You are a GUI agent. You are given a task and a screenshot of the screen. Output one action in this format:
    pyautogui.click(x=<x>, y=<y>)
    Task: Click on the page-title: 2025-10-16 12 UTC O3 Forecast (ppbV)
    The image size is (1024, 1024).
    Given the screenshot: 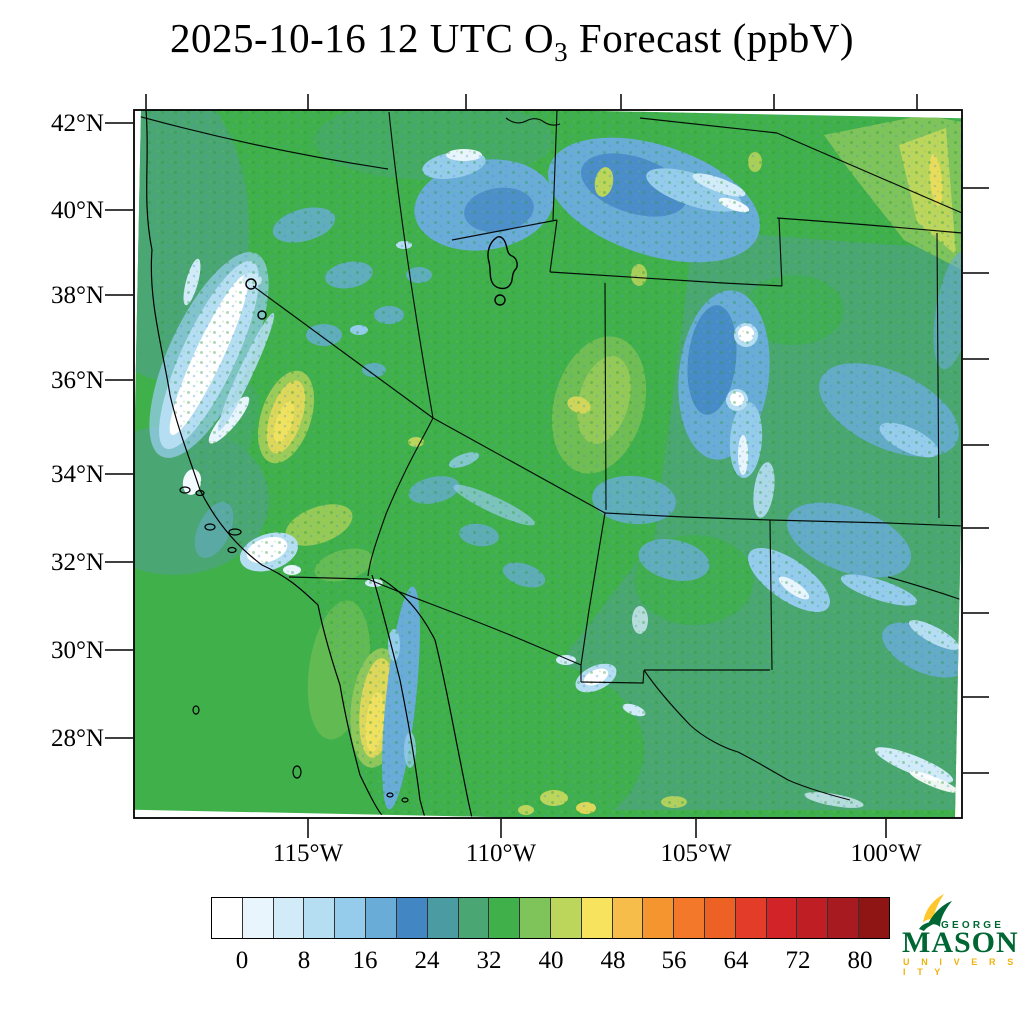 What is the action you would take?
    pyautogui.click(x=512, y=40)
    